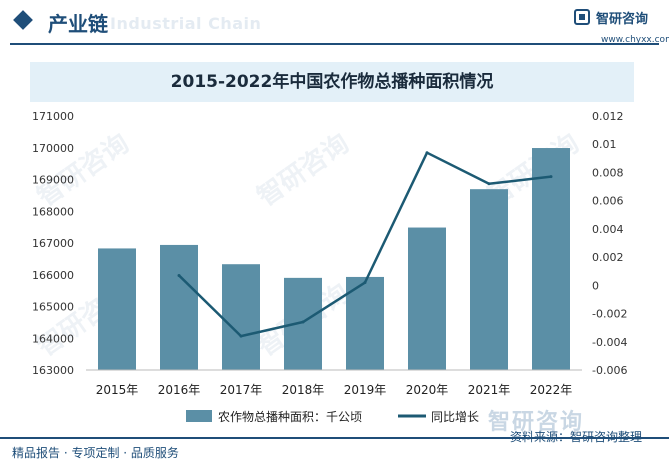  I want to click on legend-label-line: 同比增长, so click(455, 417).